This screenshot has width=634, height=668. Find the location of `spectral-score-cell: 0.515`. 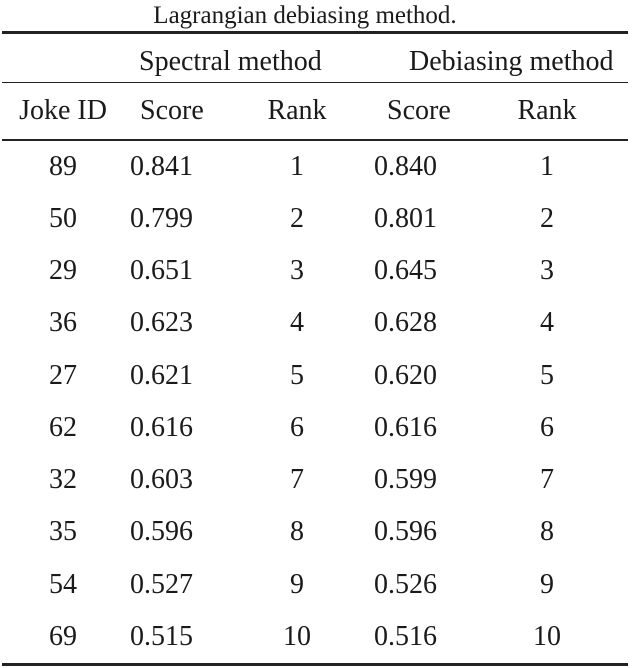

spectral-score-cell: 0.515 is located at coordinates (161, 636).